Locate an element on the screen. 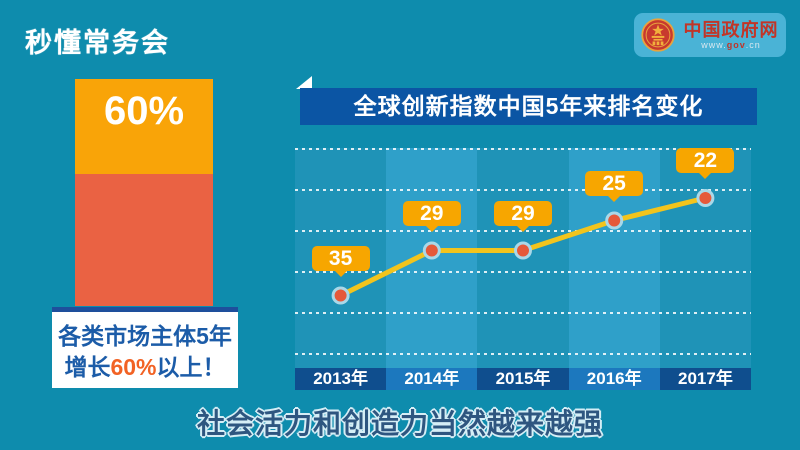 This screenshot has width=800, height=450. chart-x-axis: 2013年 2014年 2015年 2016年 2017年 is located at coordinates (523, 379).